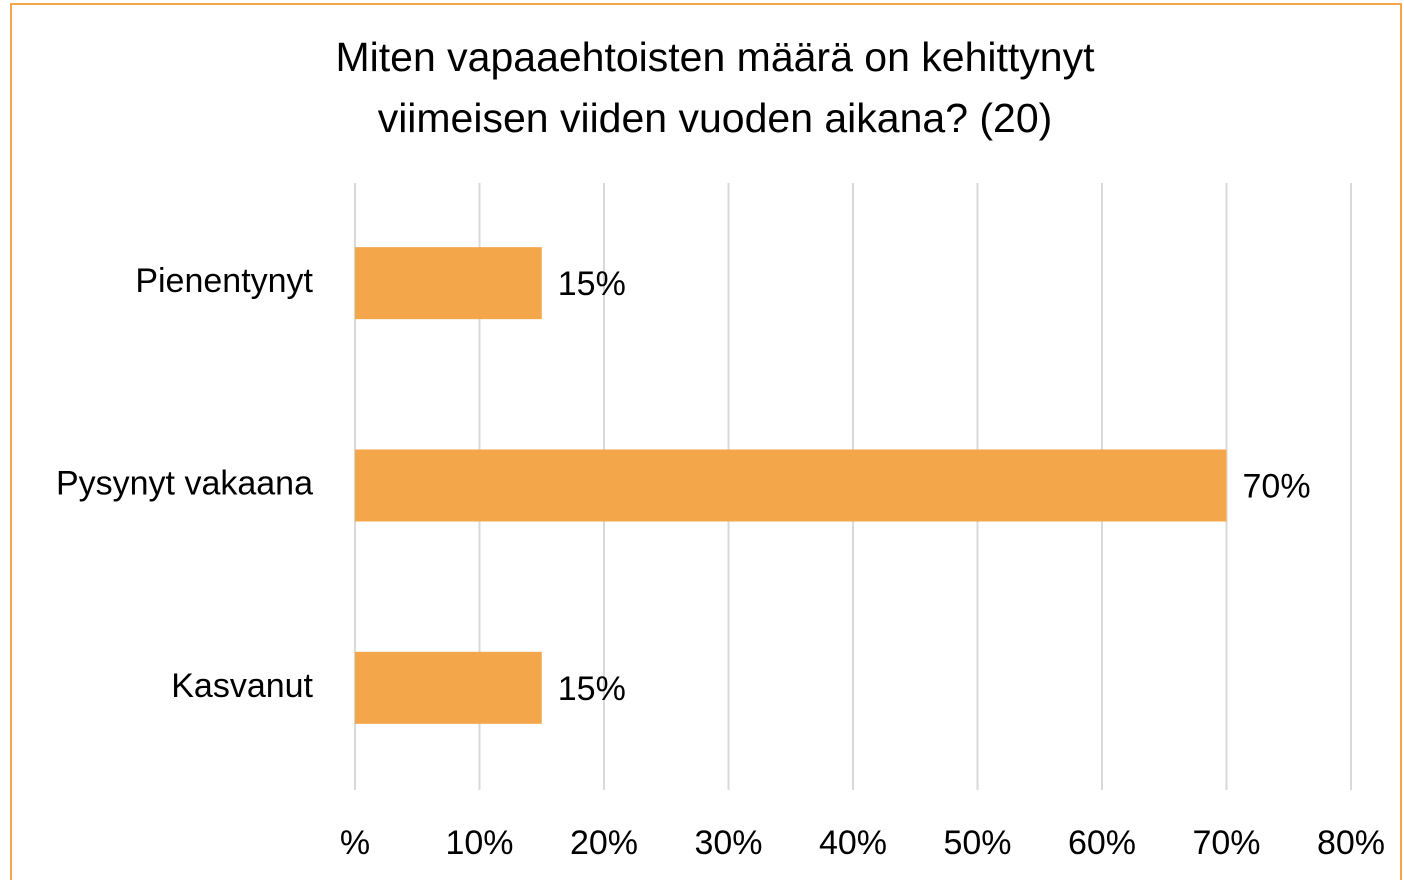  What do you see at coordinates (715, 118) in the screenshot?
I see `chart-title: viimeisen viiden vuoden aikana? (20)` at bounding box center [715, 118].